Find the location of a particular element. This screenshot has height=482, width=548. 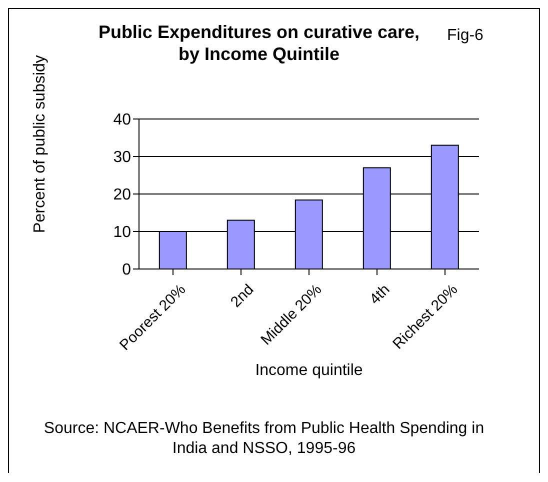

y-tick-label: 0 is located at coordinates (127, 270).